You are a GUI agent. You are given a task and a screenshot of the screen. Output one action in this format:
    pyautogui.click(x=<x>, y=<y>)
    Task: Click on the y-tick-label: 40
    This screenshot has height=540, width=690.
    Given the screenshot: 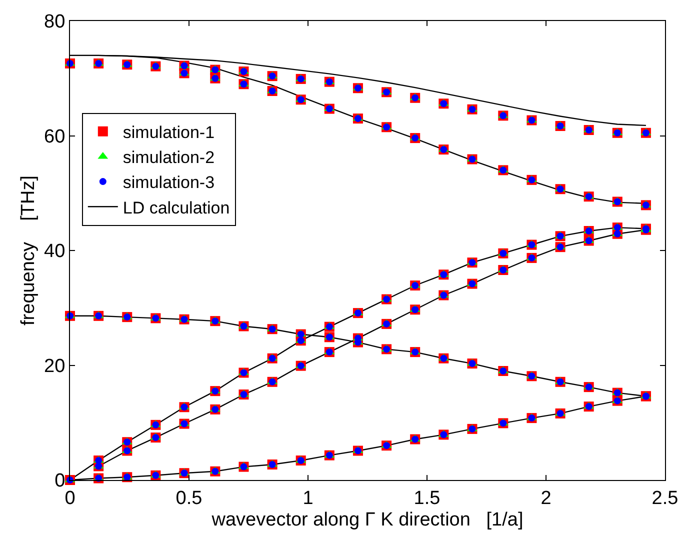 What is the action you would take?
    pyautogui.click(x=55, y=251)
    